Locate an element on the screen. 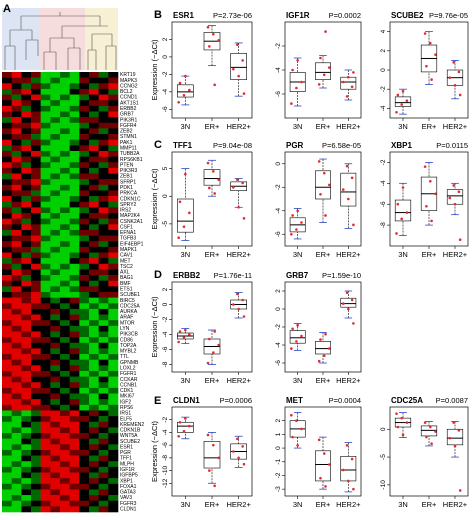 Image resolution: width=474 pixels, height=520 pixels. gene-label: EIF4EBP1 is located at coordinates (132, 244).